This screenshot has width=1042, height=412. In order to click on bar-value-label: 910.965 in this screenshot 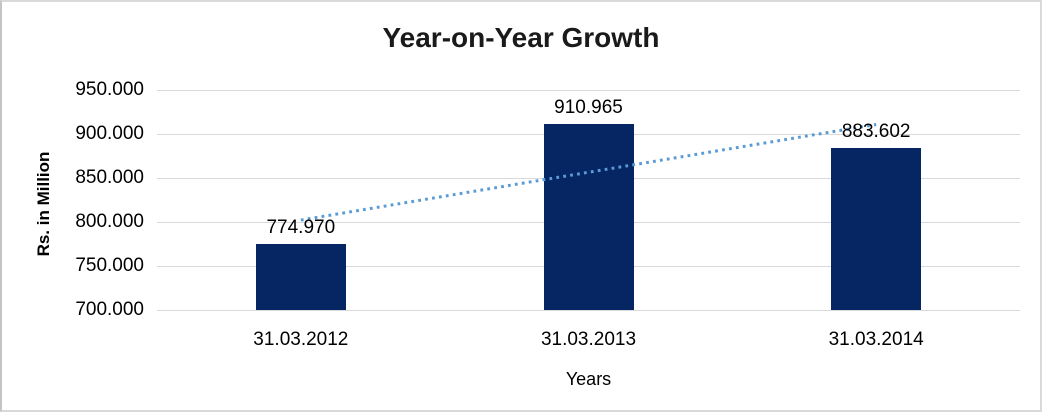, I will do `click(588, 108)`.